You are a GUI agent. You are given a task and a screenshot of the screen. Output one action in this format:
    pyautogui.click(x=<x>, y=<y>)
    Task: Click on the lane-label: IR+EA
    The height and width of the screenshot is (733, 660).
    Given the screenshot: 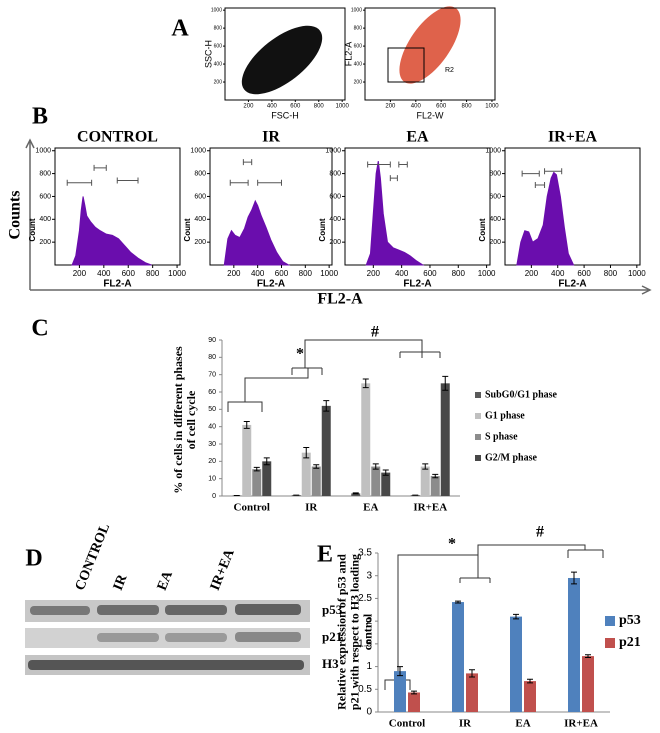 What is the action you would take?
    pyautogui.click(x=223, y=569)
    